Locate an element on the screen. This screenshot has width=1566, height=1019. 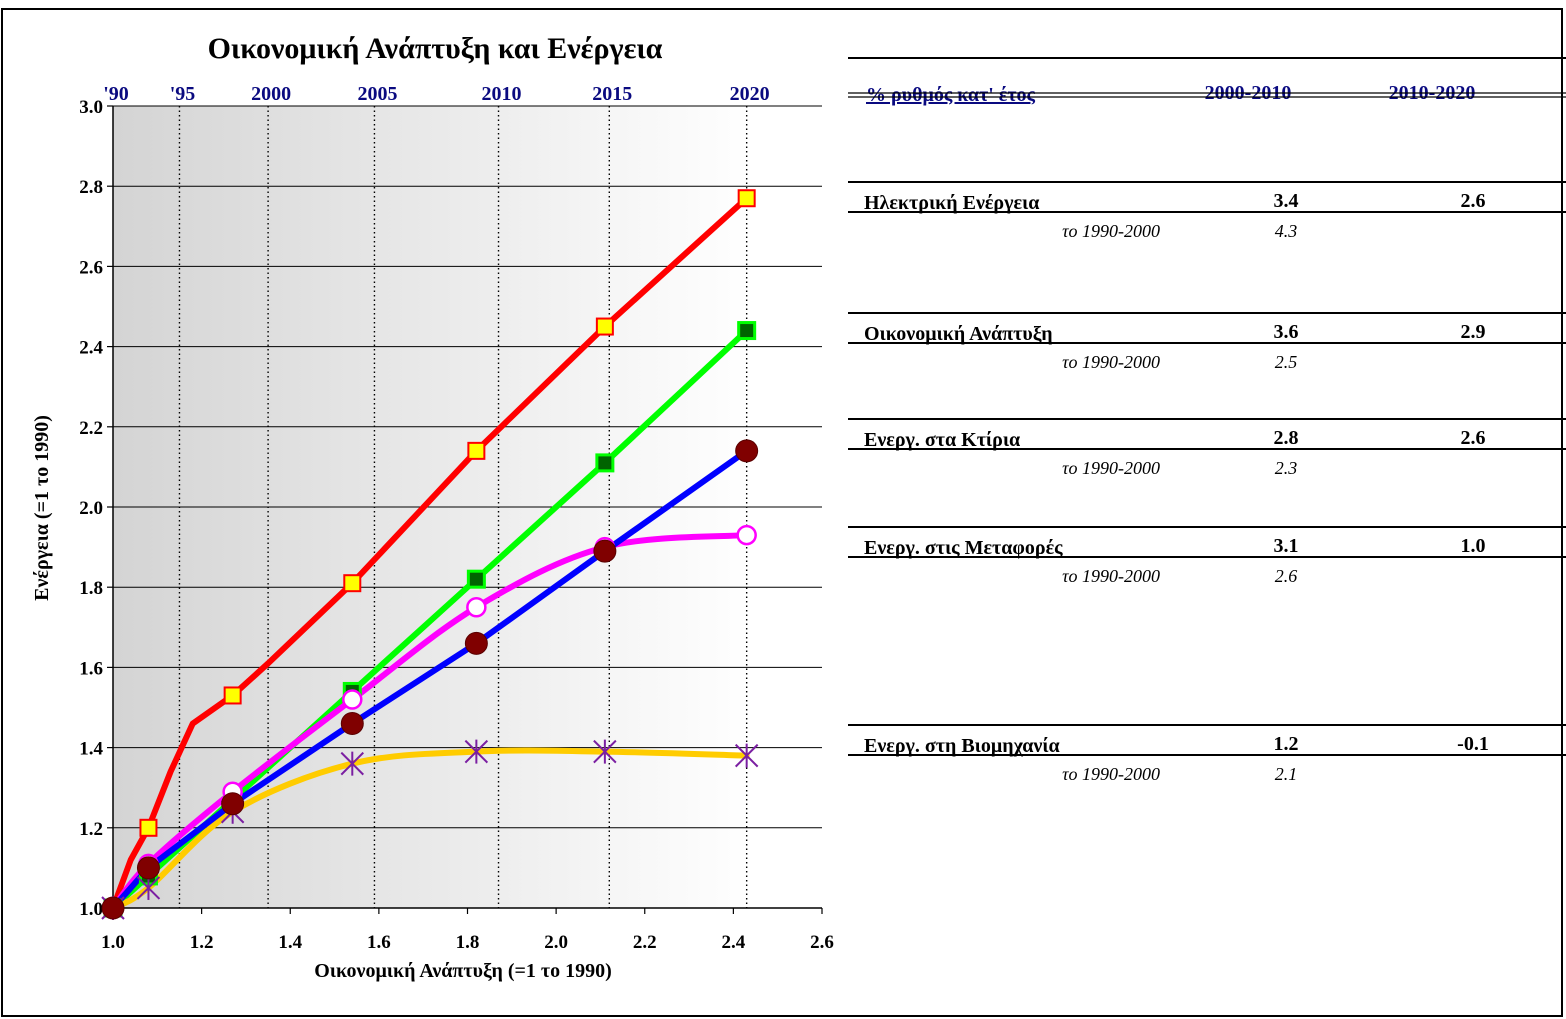
year-label: 2000 is located at coordinates (271, 94).